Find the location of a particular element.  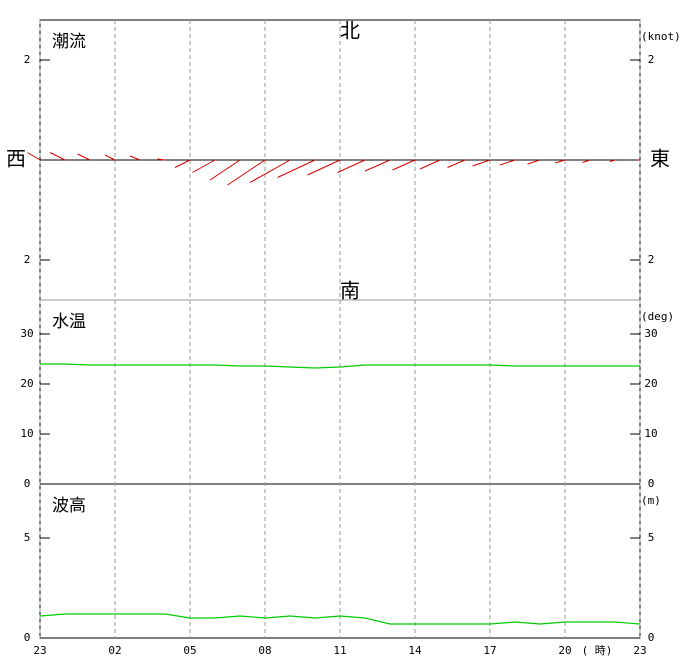

unit-label: (knot) is located at coordinates (660, 36).